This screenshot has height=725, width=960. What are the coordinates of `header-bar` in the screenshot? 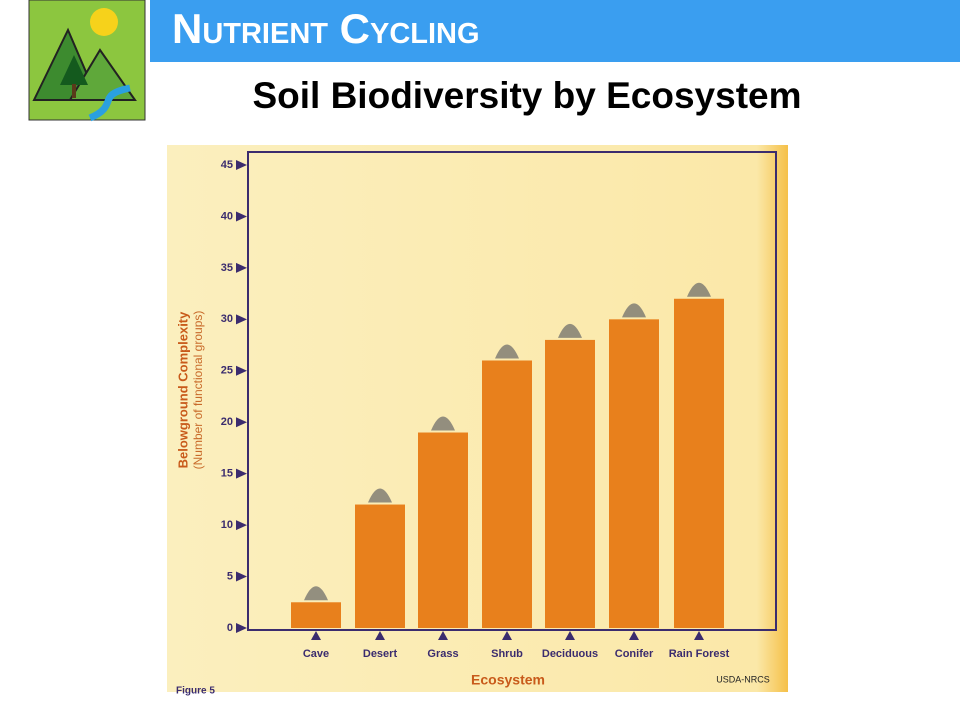 It's located at (555, 31).